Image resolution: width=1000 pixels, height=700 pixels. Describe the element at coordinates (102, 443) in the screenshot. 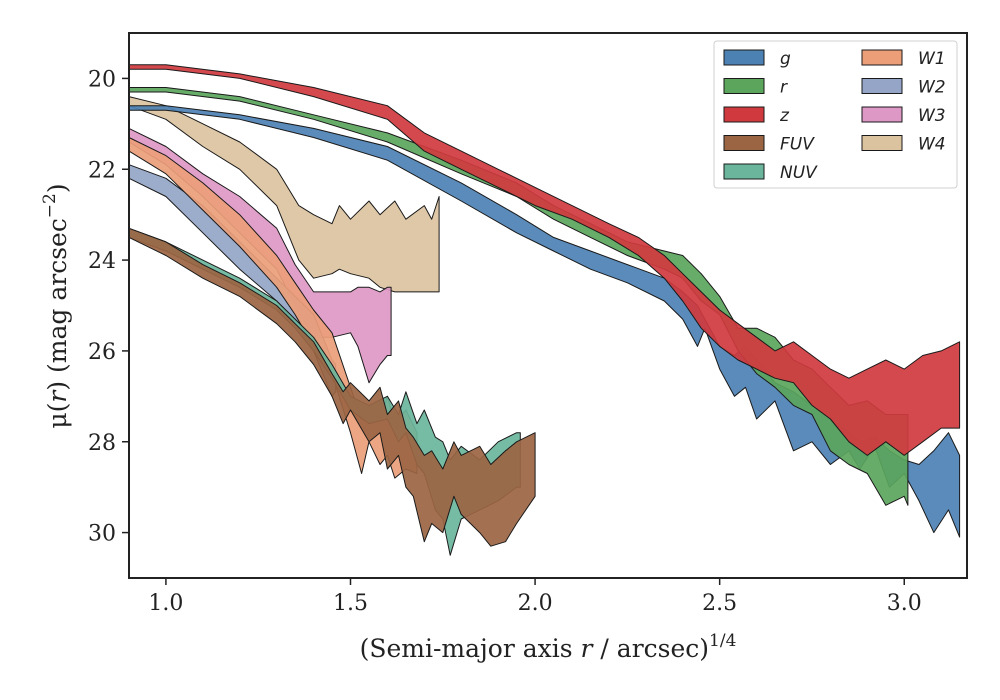

I see `y-tick-label: 28` at that location.